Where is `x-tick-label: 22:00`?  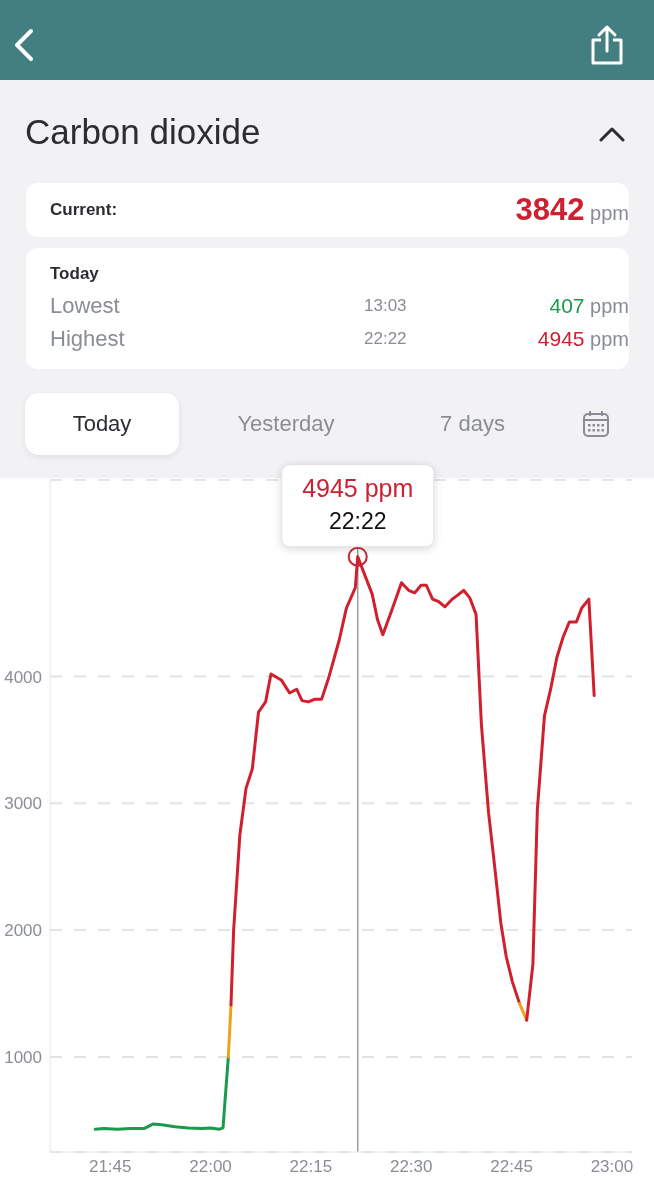 x-tick-label: 22:00 is located at coordinates (210, 1167).